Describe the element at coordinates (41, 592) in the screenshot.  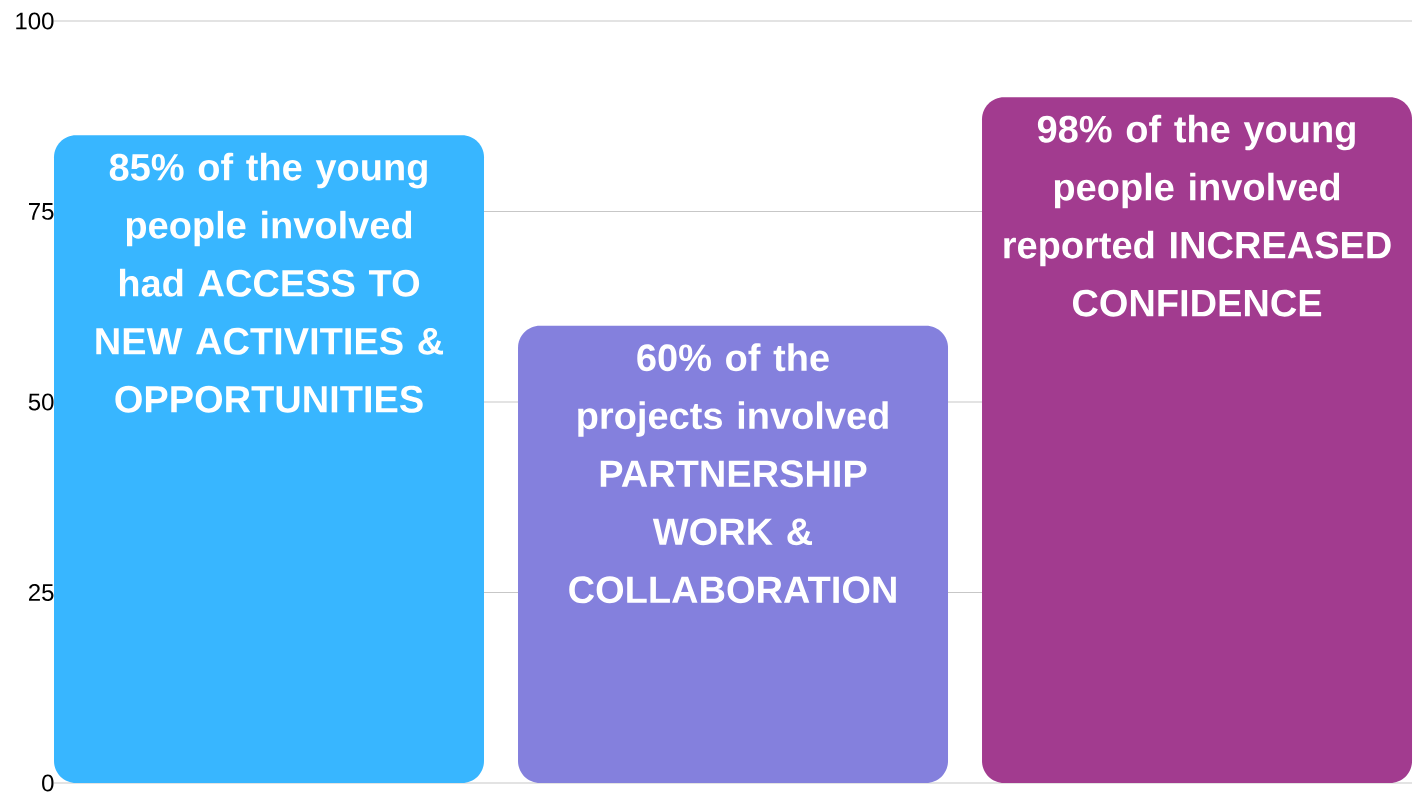
I see `y-tick-label: 25` at that location.